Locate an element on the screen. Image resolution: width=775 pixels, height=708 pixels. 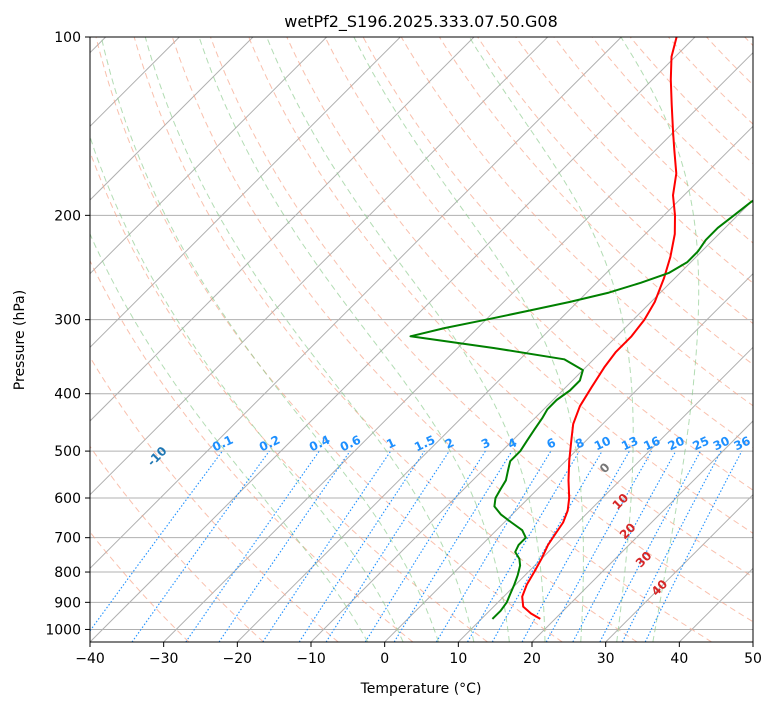
mixing-ratio-label: 25 is located at coordinates (700, 444).